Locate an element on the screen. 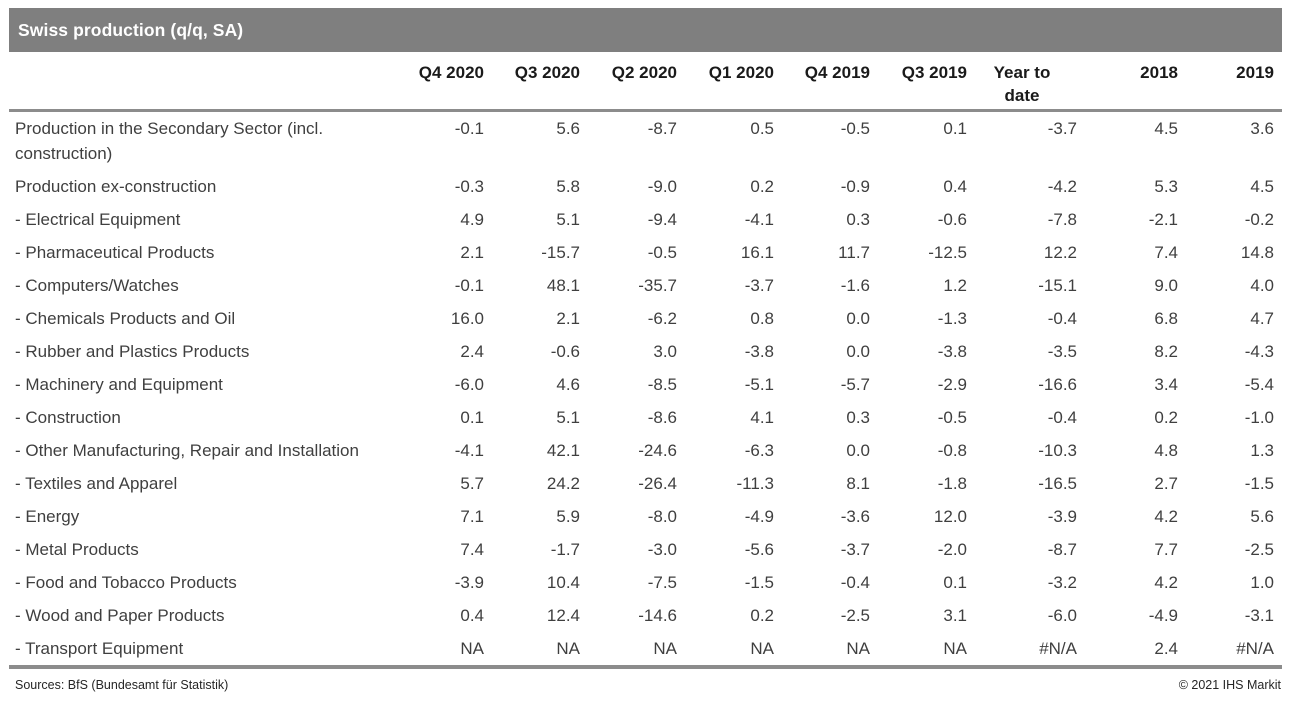 The image size is (1291, 723). value-cell: -0.5 is located at coordinates (855, 128).